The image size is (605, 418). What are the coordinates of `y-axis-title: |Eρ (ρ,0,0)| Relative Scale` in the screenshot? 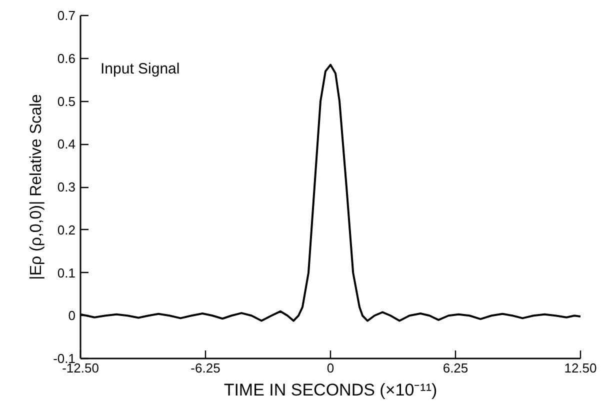 It's located at (37, 187).